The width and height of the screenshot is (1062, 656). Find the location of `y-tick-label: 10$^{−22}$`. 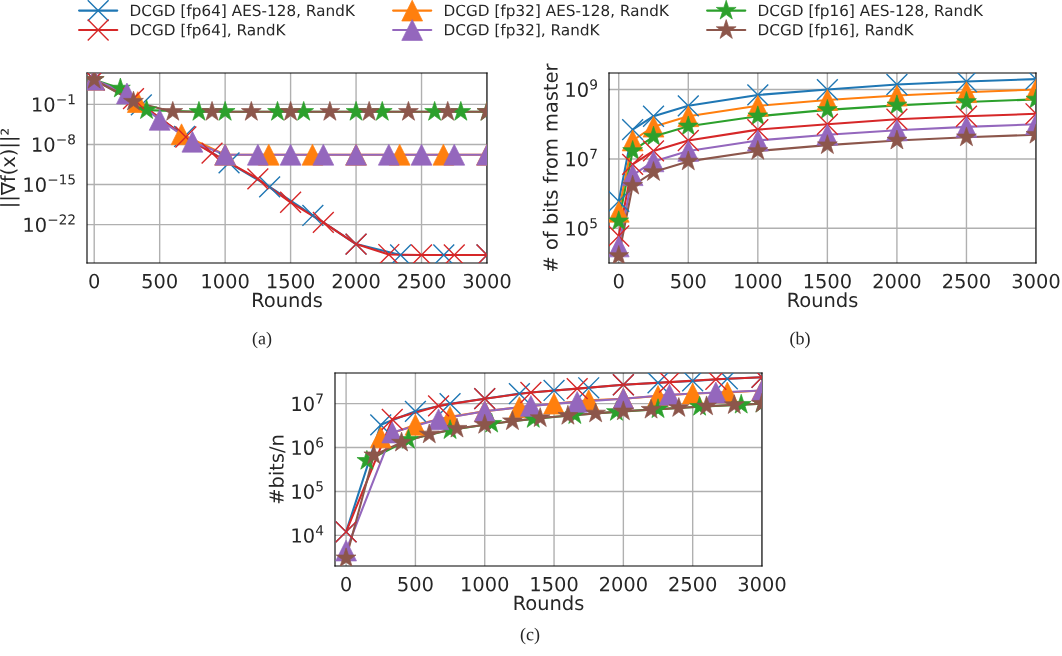

y-tick-label: 10$^{−22}$ is located at coordinates (49, 223).